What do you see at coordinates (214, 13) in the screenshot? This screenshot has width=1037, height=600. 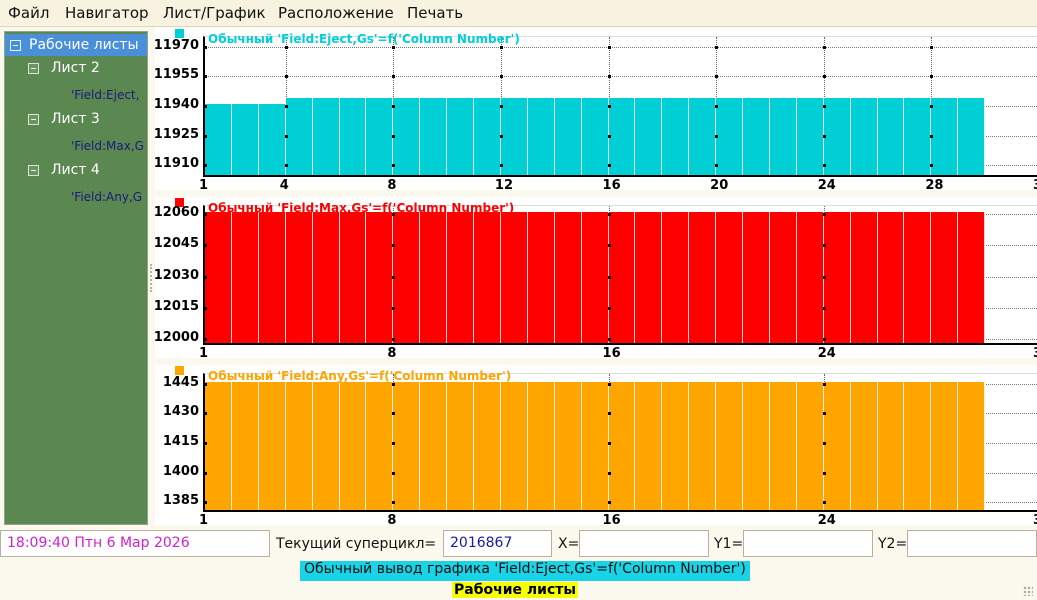 I see `menu-sheet-chart: Лист/График` at bounding box center [214, 13].